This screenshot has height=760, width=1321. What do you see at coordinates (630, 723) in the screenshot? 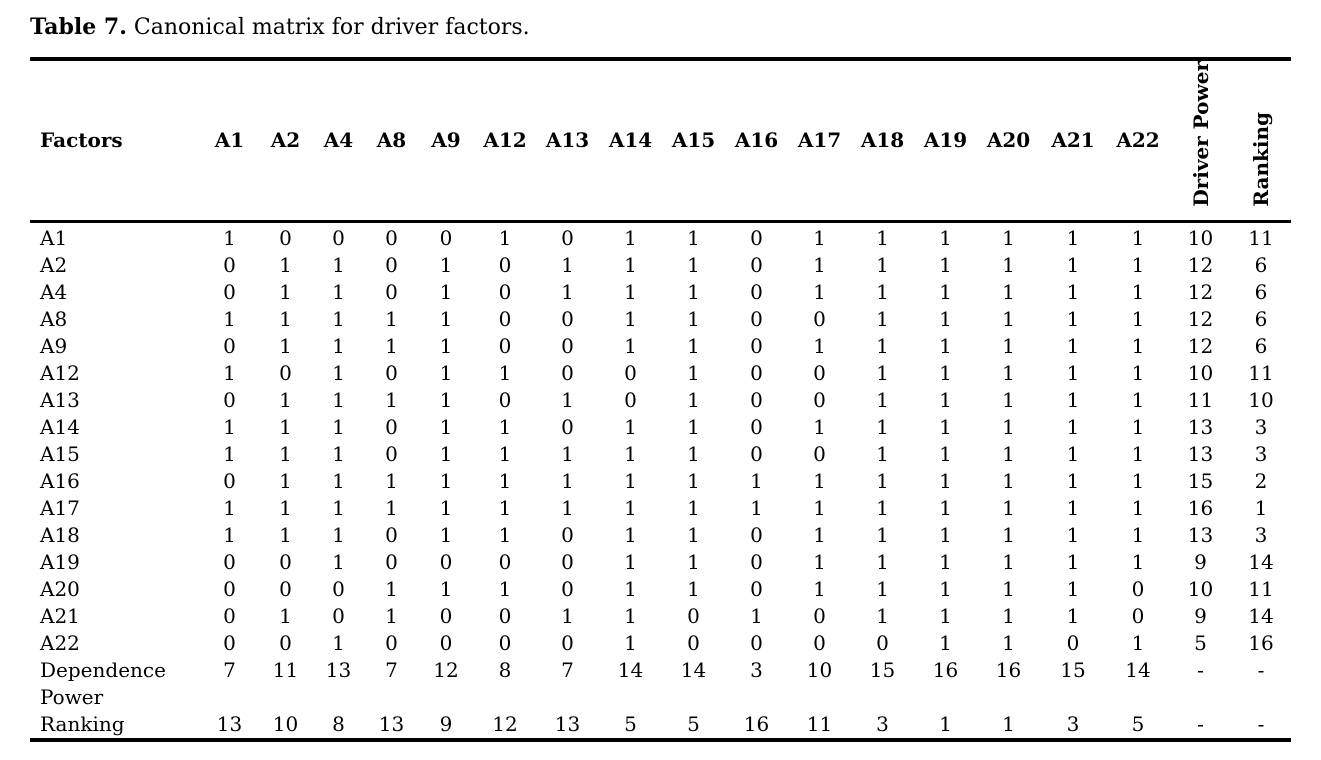
I see `matrix-cell: 5` at bounding box center [630, 723].